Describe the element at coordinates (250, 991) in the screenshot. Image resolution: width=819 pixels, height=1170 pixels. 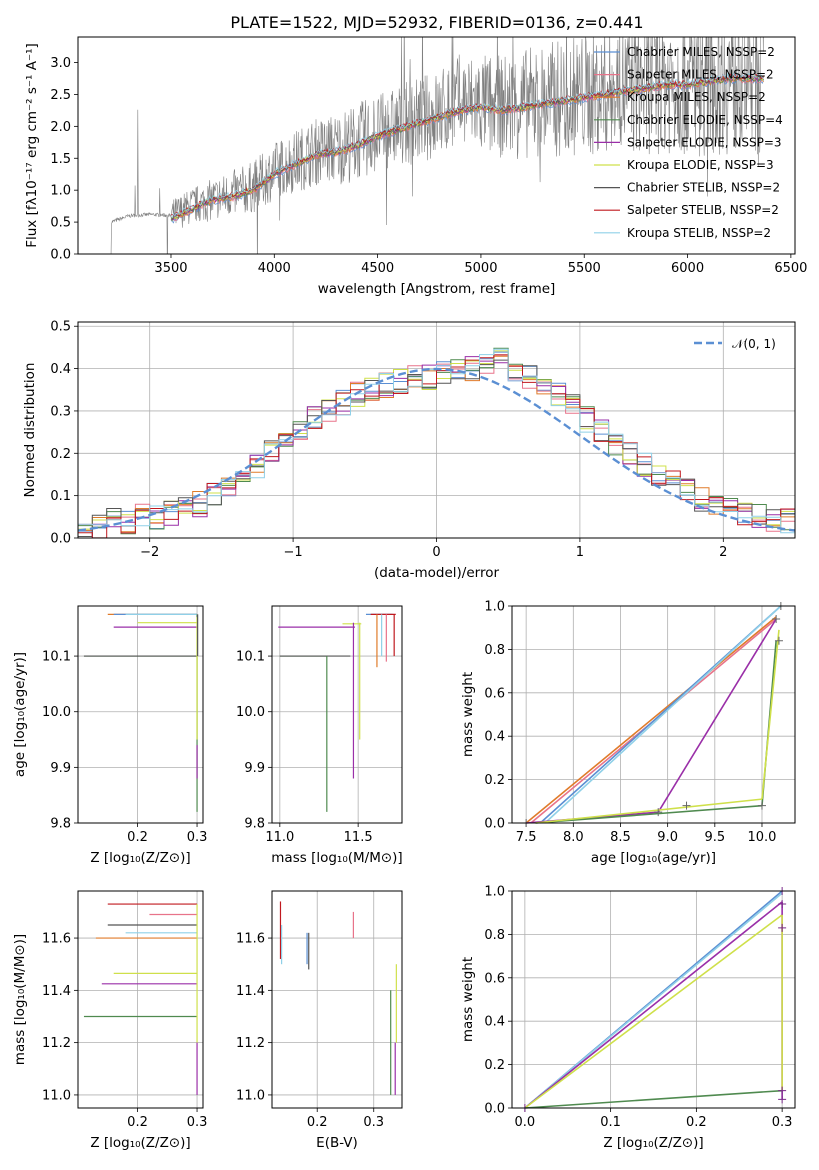
I see `y-tick-label: 11.4` at that location.